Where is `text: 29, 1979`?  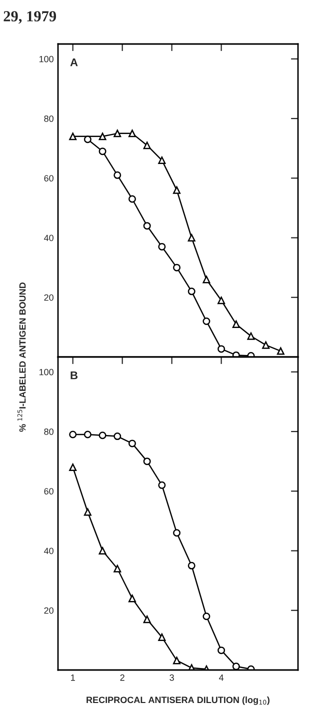 text: 29, 1979 is located at coordinates (30, 17).